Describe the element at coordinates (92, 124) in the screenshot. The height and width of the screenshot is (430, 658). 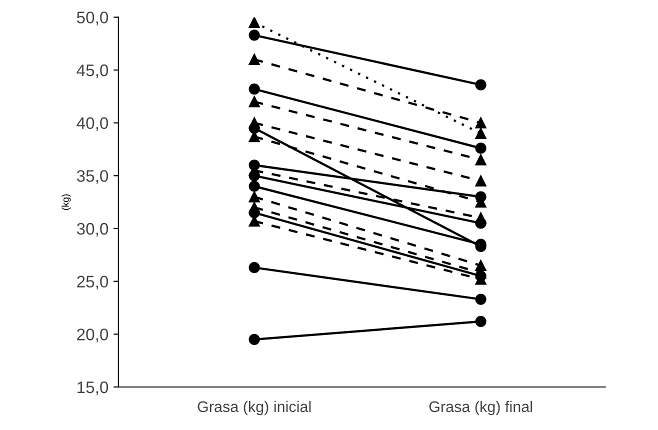
I see `y-tick-label: 40,0` at that location.